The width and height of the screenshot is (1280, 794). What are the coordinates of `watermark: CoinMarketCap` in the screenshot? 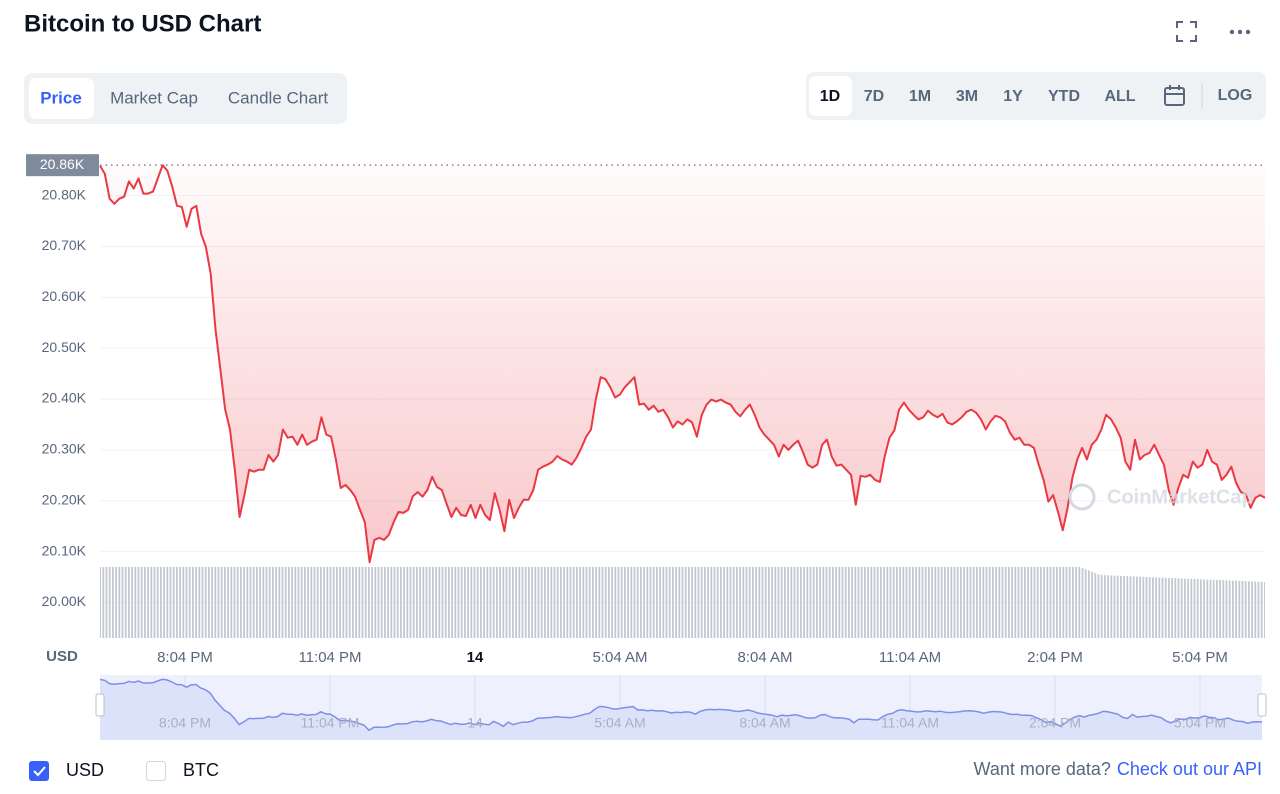 It's located at (1180, 497).